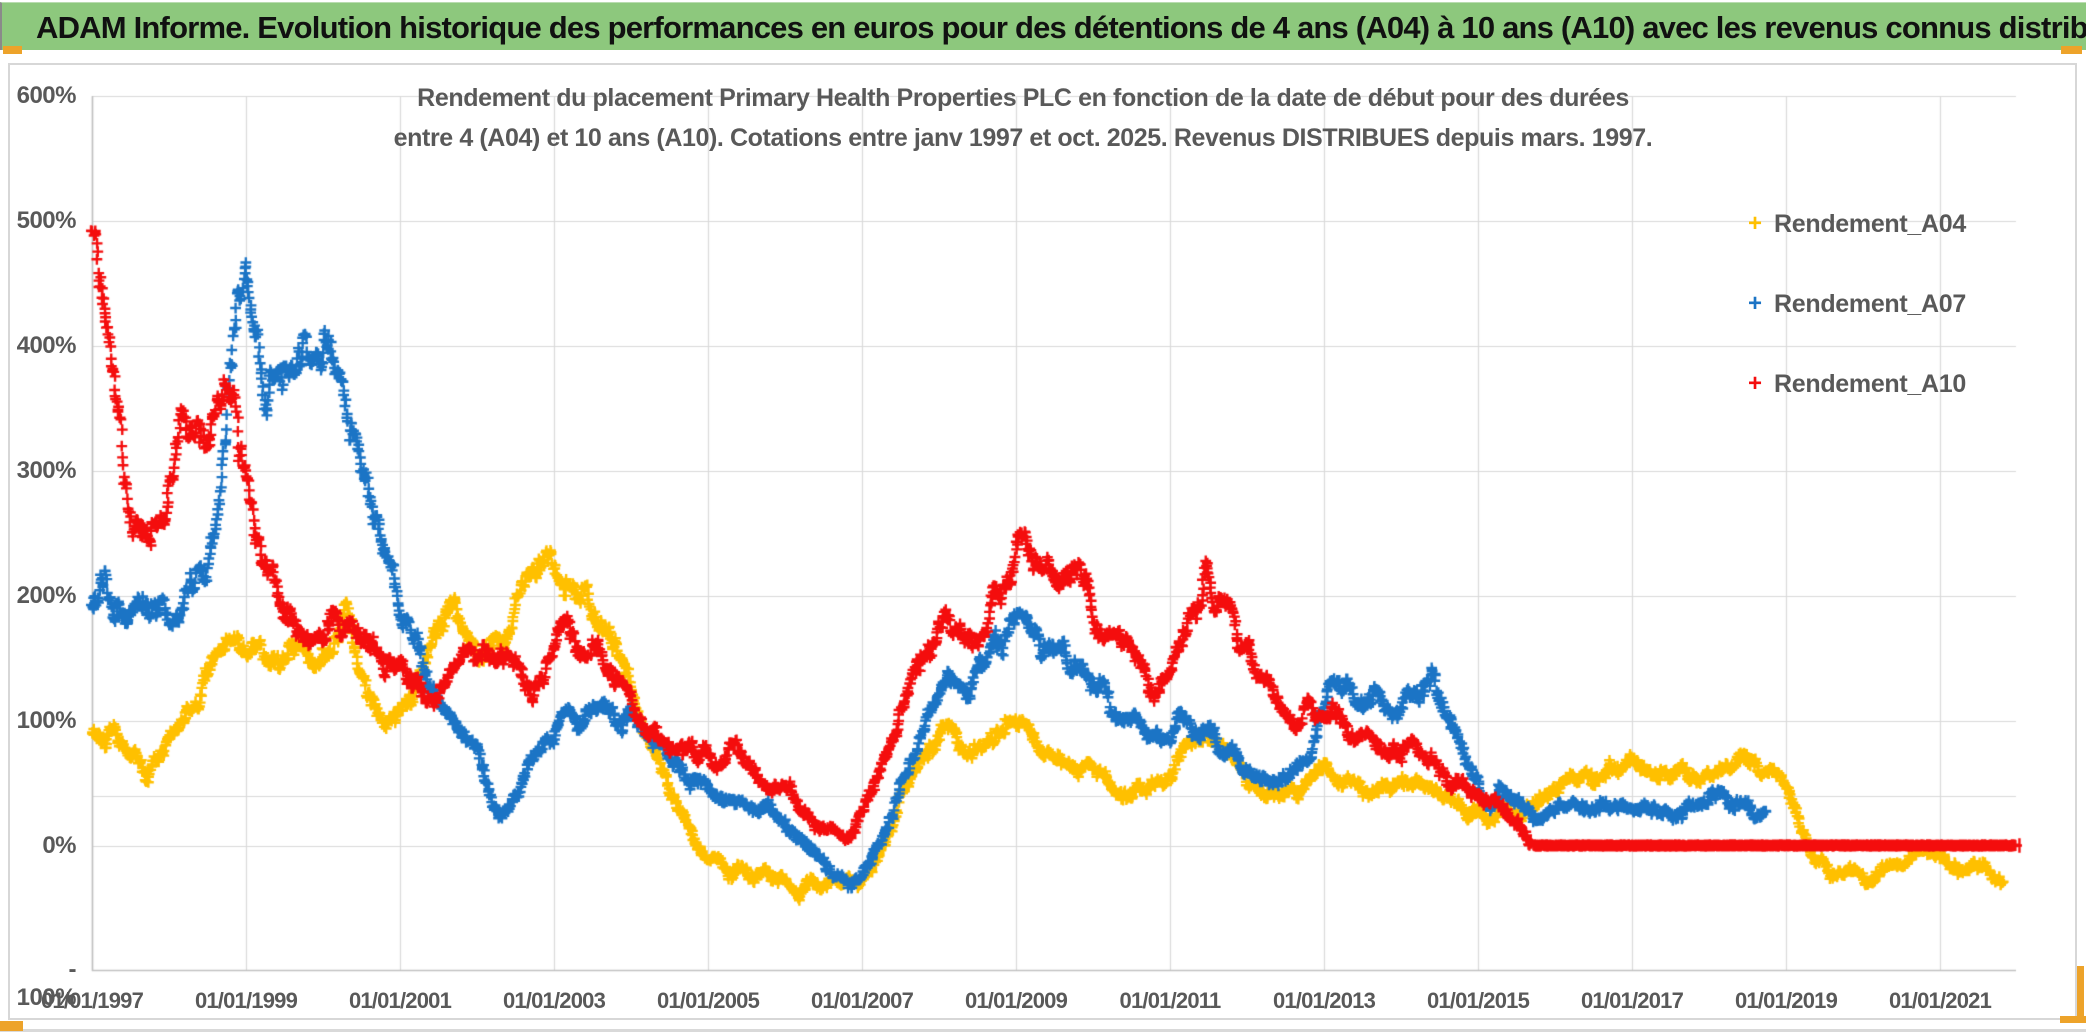 The image size is (2086, 1032). Describe the element at coordinates (1870, 383) in the screenshot. I see `legend-label: Rendement_A10` at that location.